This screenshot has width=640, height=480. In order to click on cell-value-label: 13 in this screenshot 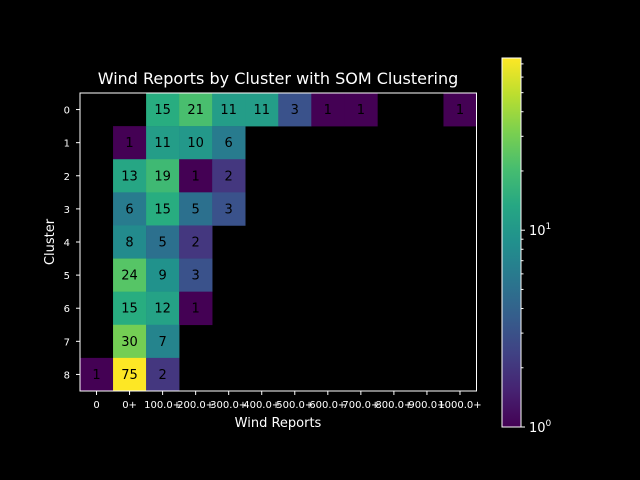, I will do `click(129, 176)`.